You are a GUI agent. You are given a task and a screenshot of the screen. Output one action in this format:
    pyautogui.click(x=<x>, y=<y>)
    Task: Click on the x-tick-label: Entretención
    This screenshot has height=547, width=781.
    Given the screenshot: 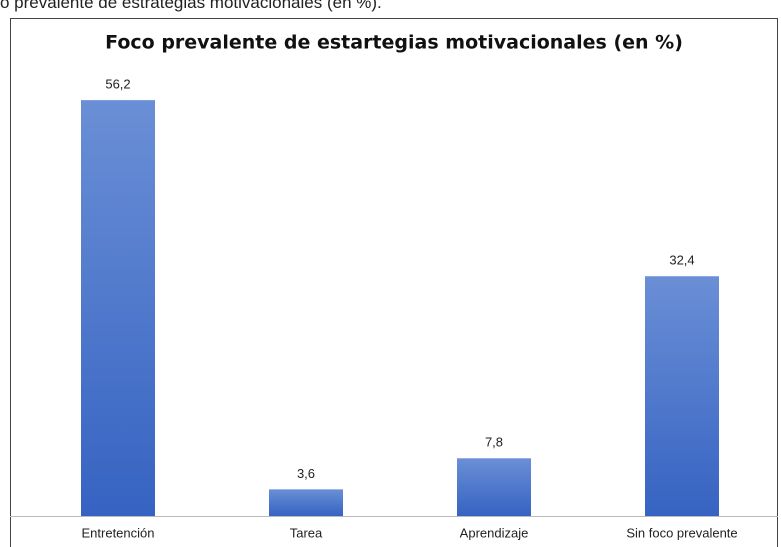 What is the action you would take?
    pyautogui.click(x=118, y=532)
    